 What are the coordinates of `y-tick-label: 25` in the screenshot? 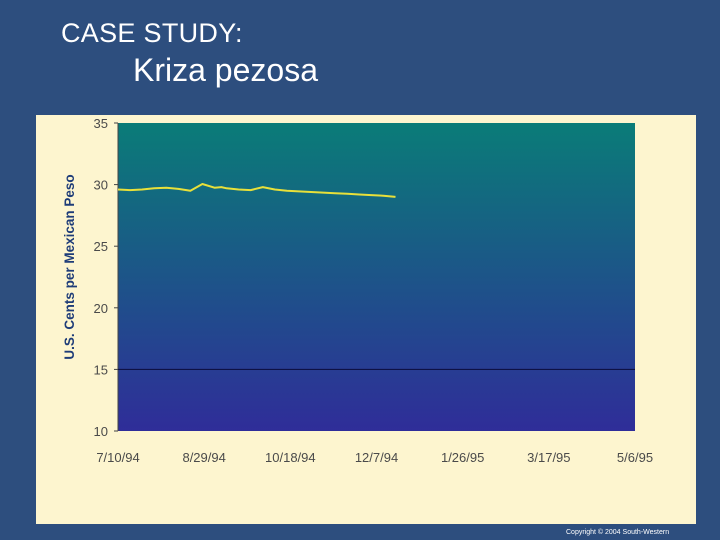 It's located at (101, 246).